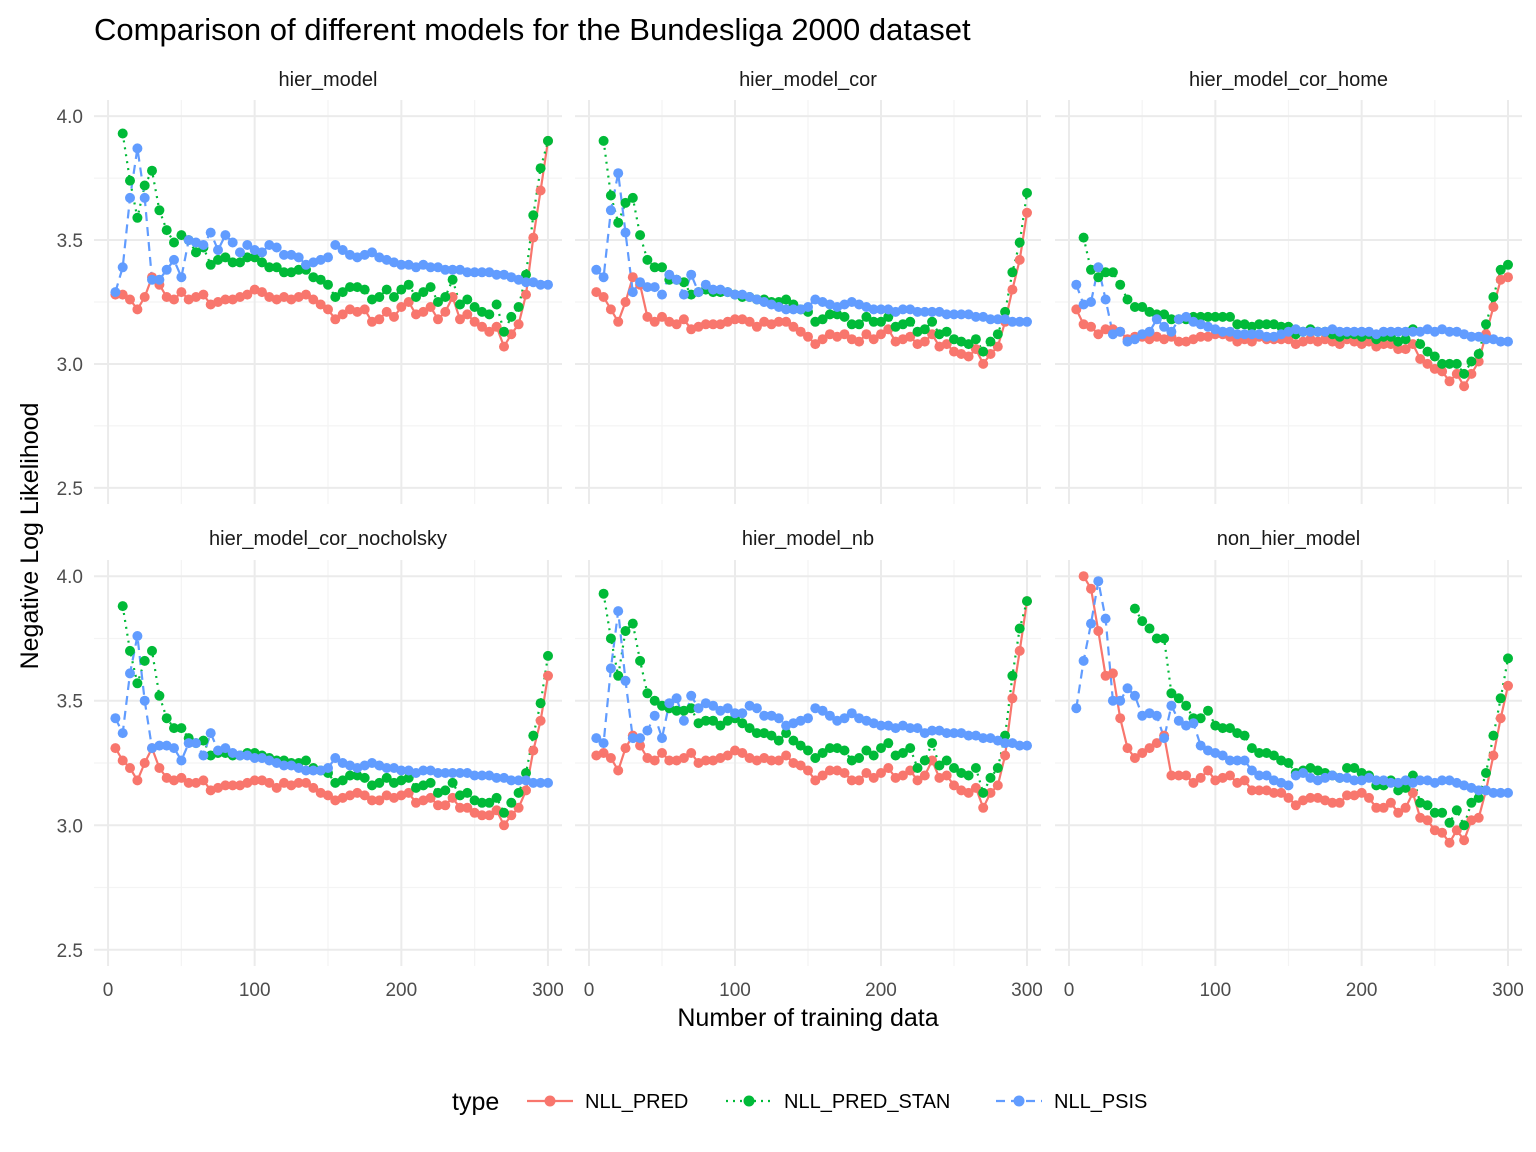 This screenshot has height=1152, width=1536. I want to click on y-tick-label: 3.0, so click(70, 826).